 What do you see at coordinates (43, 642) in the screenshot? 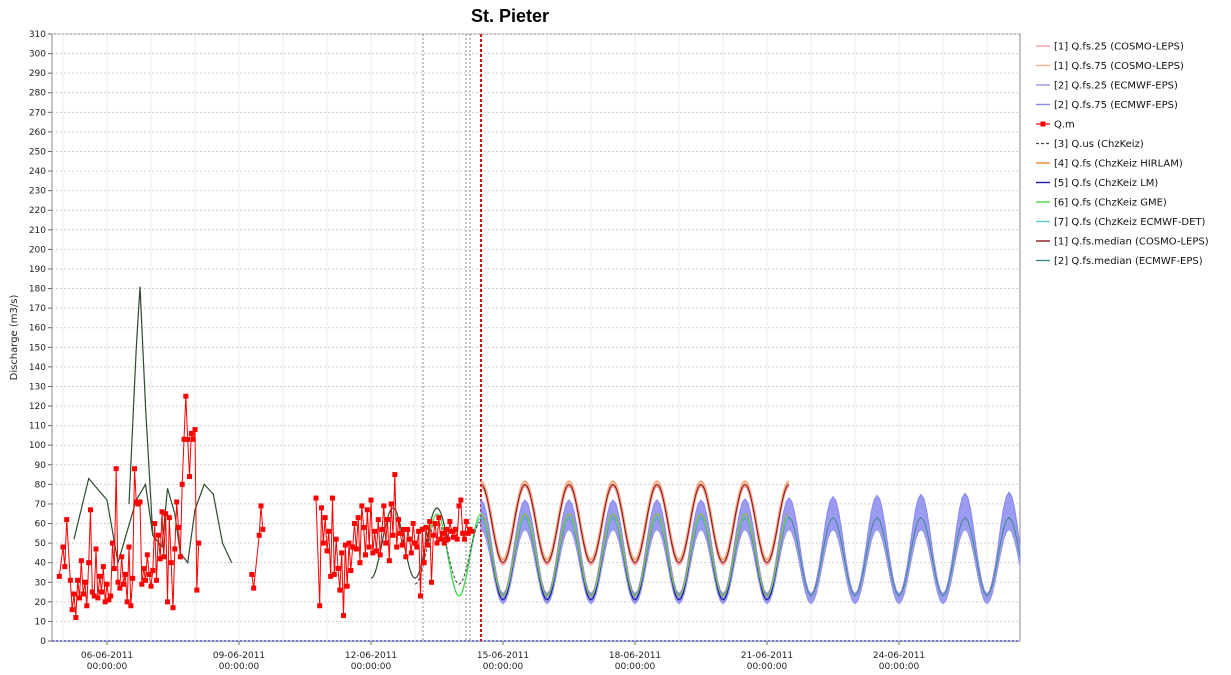
I see `y-tick-label: 0` at bounding box center [43, 642].